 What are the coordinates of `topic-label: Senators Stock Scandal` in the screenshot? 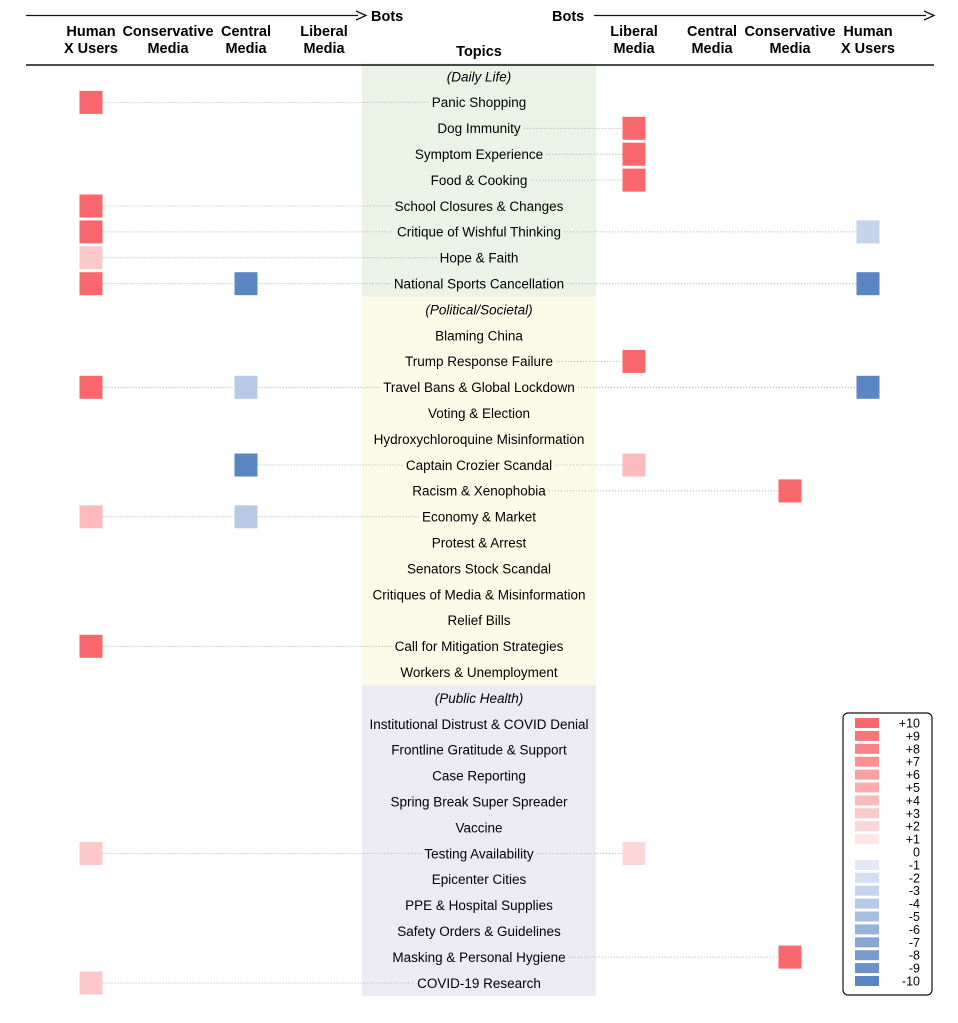 It's located at (479, 568).